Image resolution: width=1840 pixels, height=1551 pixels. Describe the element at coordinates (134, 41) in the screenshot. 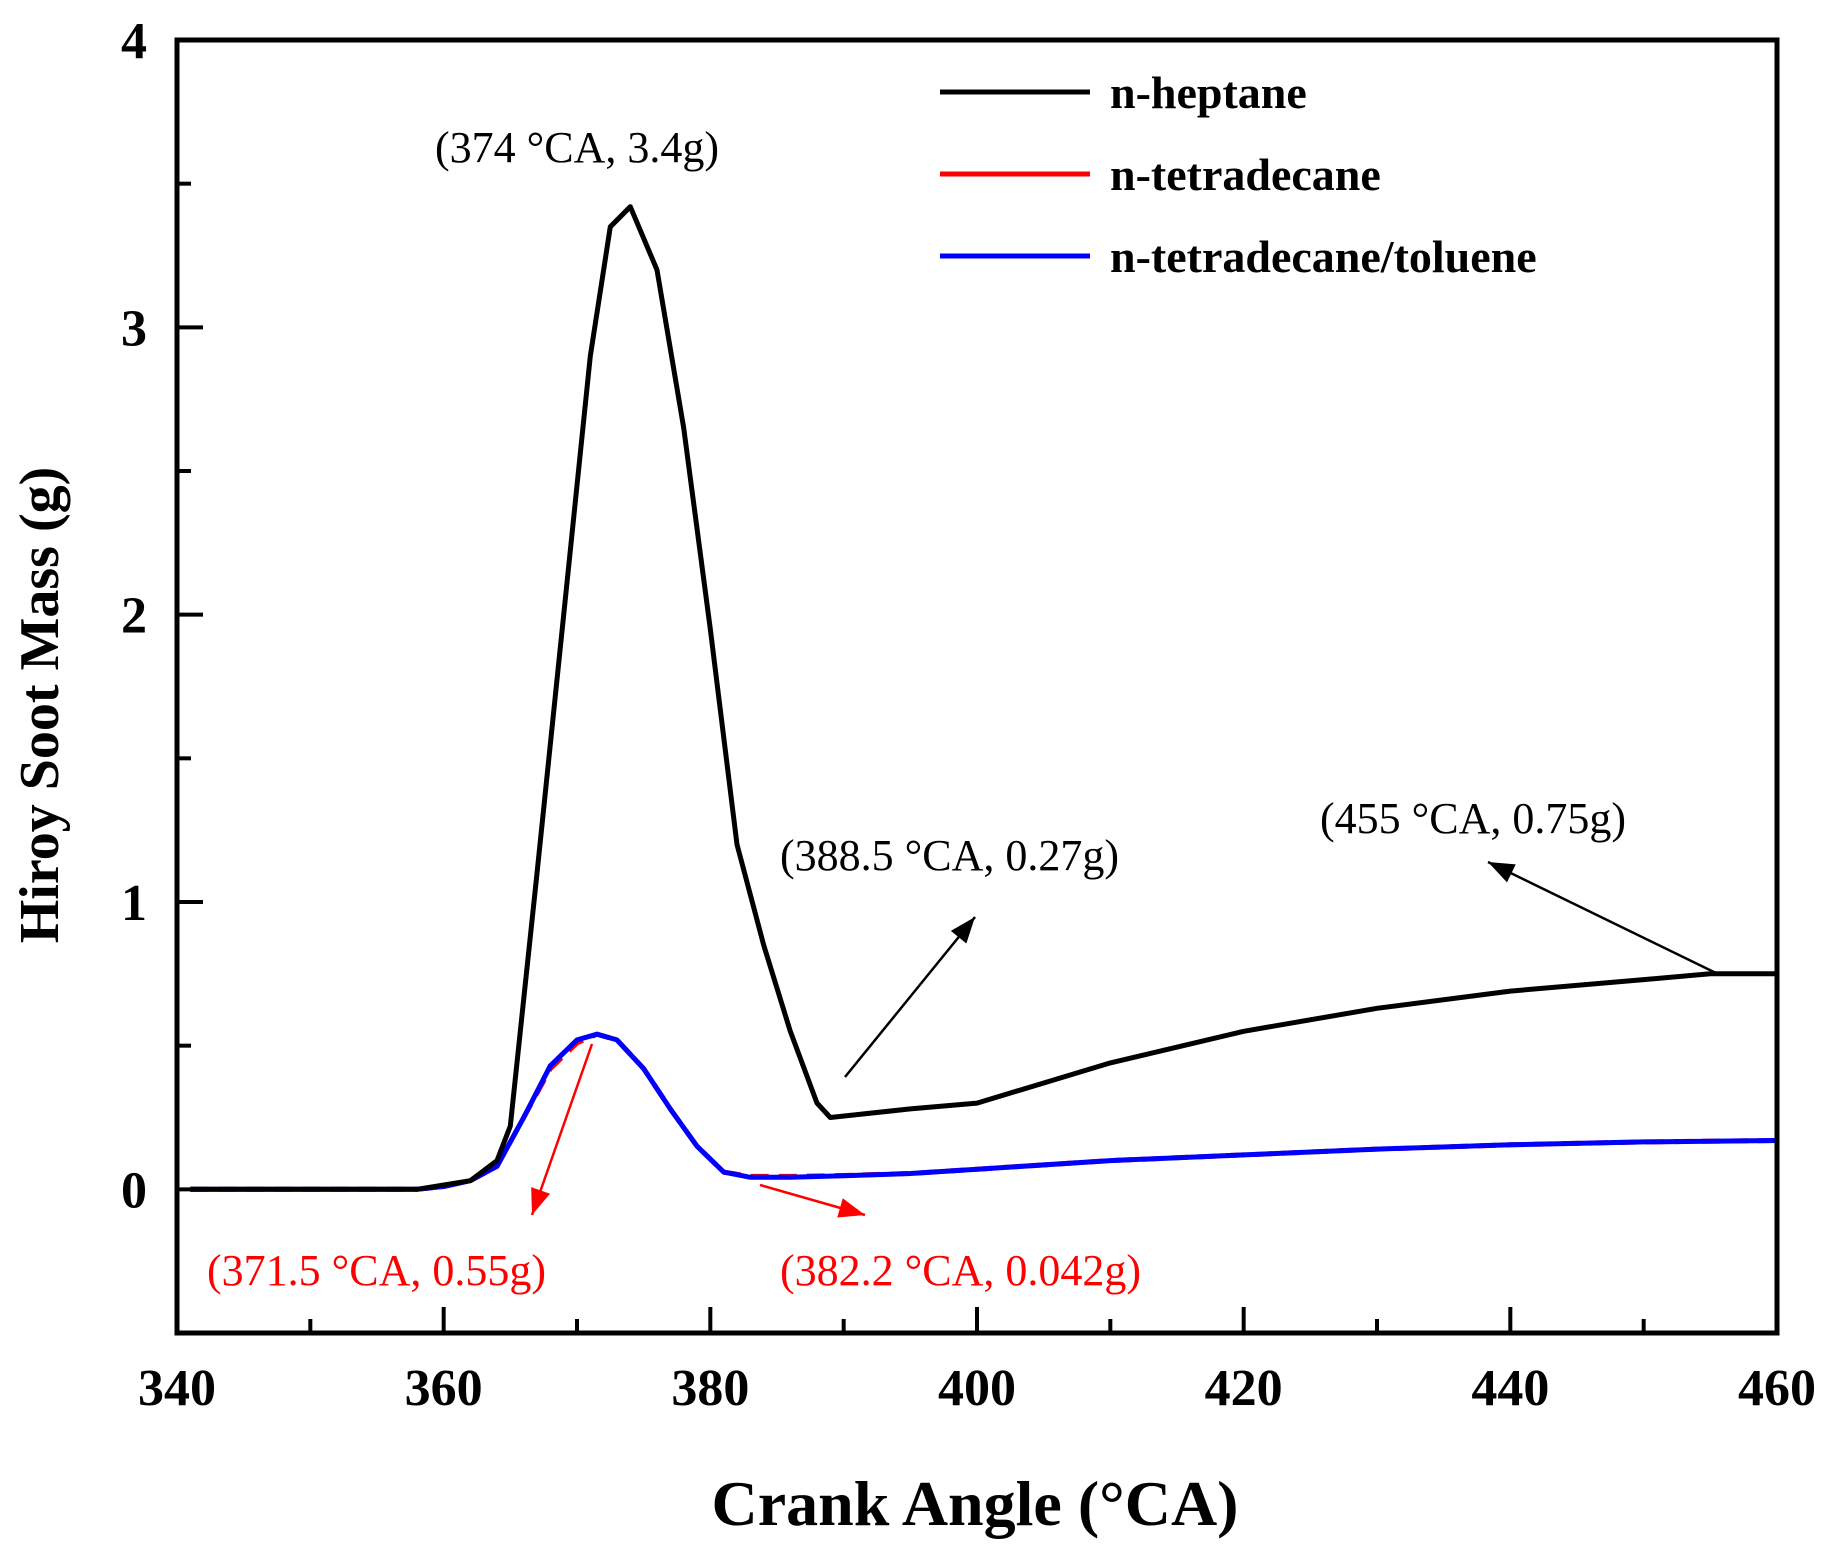

I see `y-tick-label: 4` at that location.